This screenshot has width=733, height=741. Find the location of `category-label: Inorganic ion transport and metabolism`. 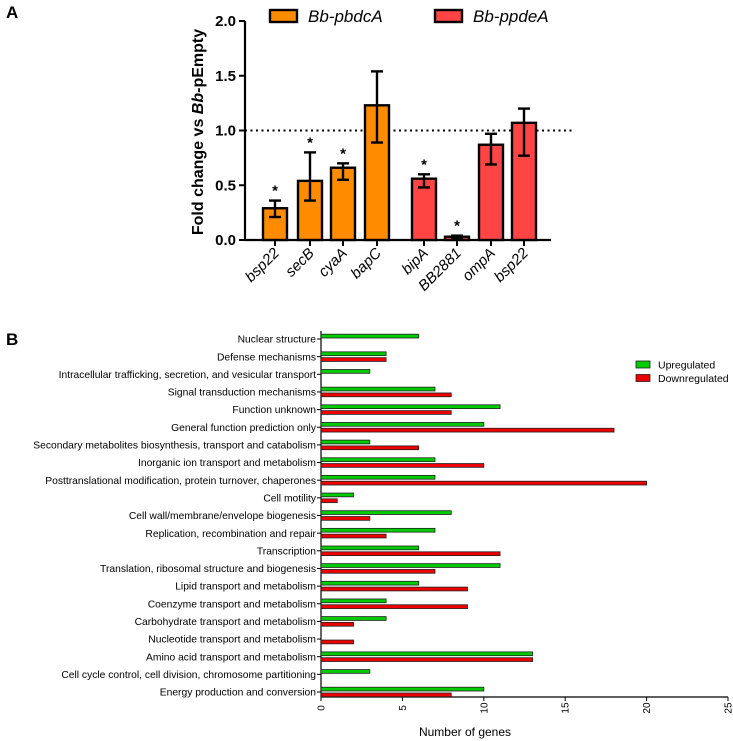

category-label: Inorganic ion transport and metabolism is located at coordinates (227, 463).